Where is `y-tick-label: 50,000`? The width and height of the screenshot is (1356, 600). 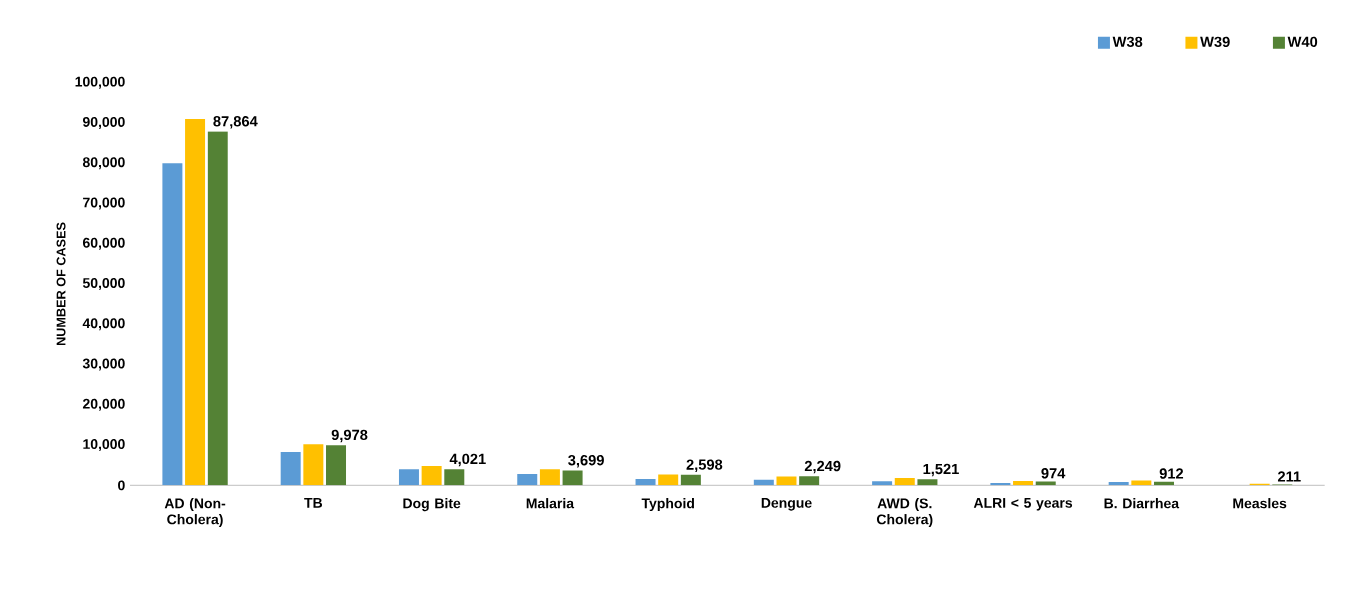 y-tick-label: 50,000 is located at coordinates (103, 284).